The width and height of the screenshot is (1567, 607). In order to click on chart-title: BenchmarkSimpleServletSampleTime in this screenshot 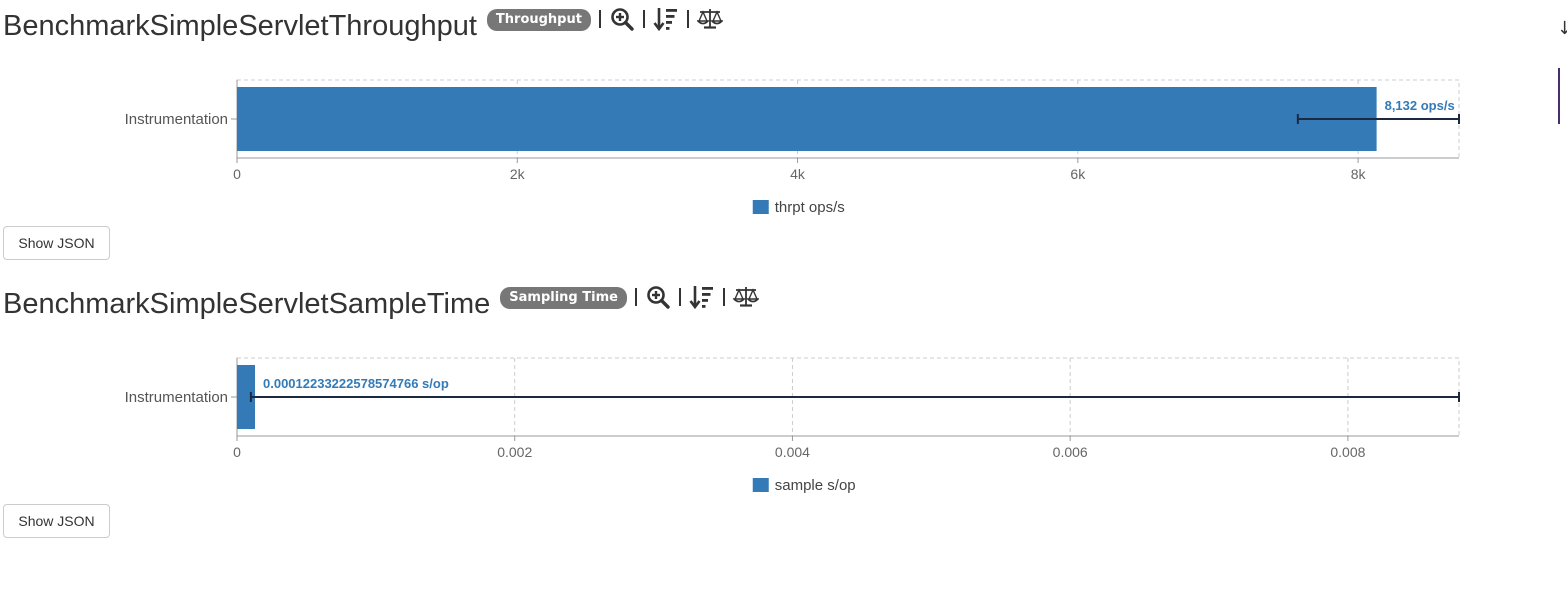, I will do `click(247, 304)`.